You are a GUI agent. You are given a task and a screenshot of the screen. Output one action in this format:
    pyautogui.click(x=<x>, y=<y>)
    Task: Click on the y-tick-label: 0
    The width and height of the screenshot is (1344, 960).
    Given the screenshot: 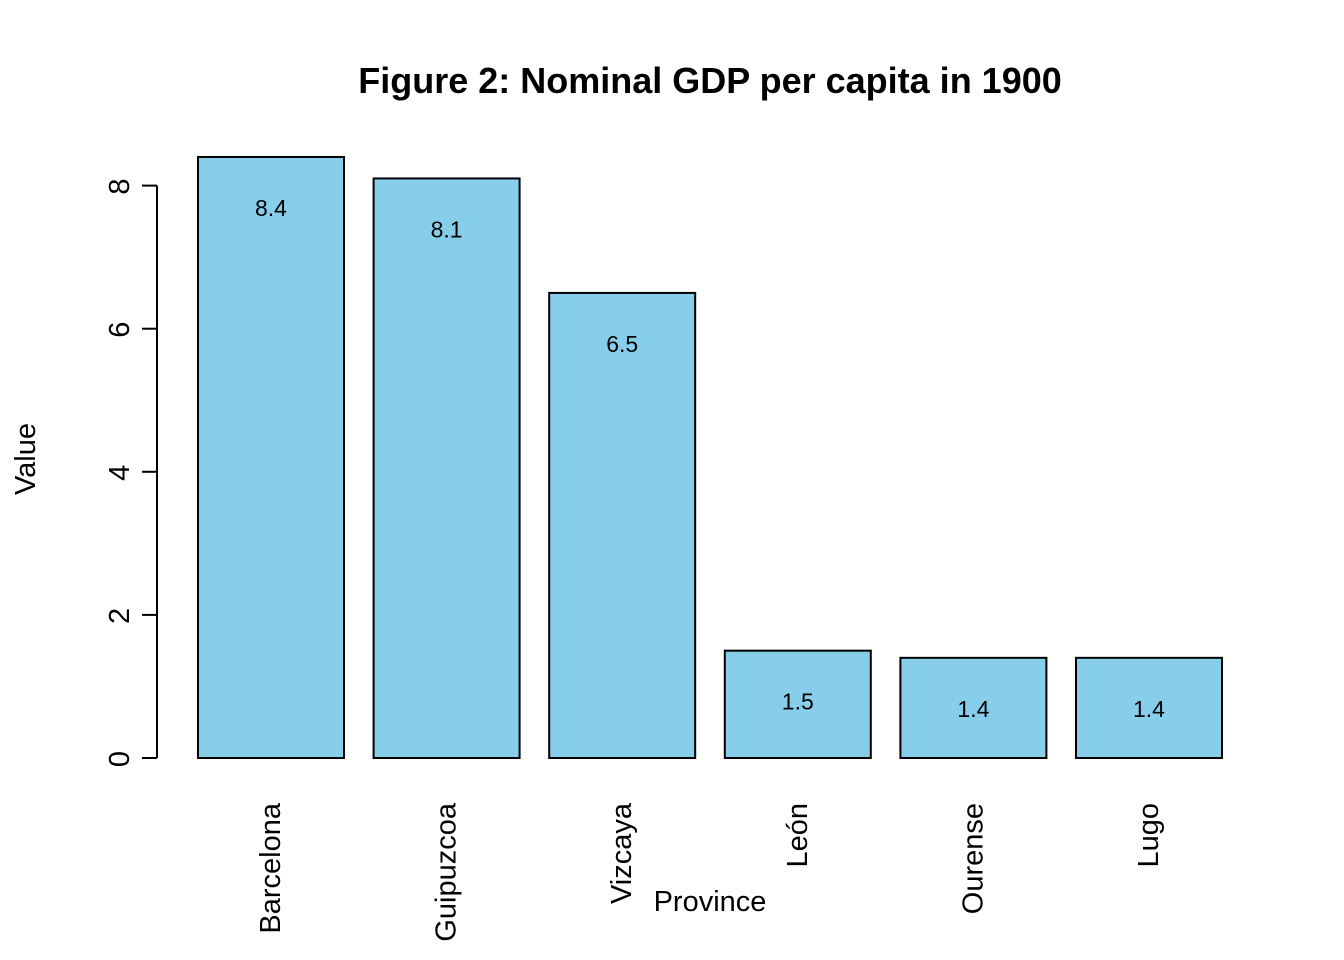 What is the action you would take?
    pyautogui.click(x=120, y=759)
    